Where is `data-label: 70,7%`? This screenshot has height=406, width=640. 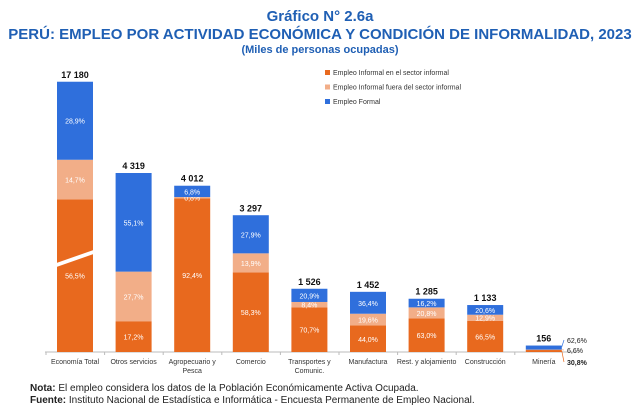
data-label: 70,7% is located at coordinates (309, 331).